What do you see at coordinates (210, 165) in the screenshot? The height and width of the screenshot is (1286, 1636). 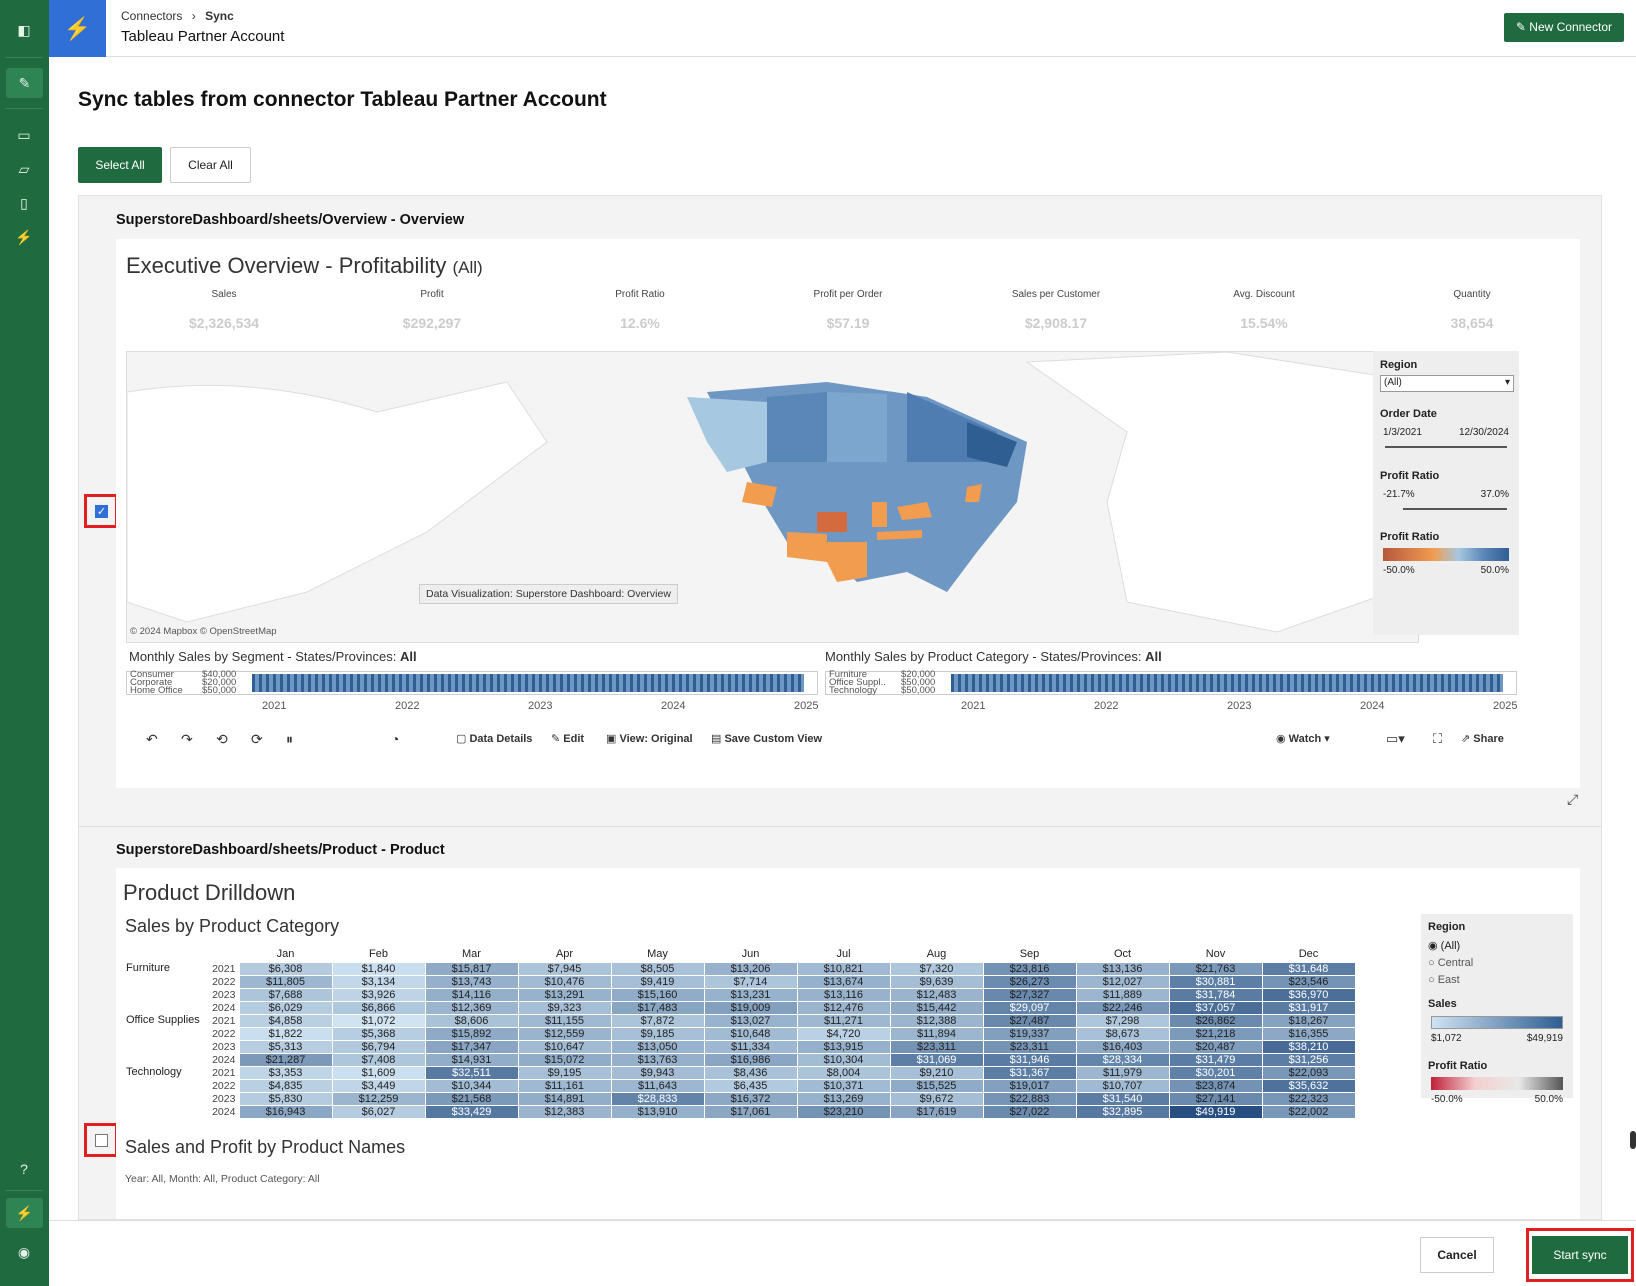 I see `clear-all-button: Clear All` at bounding box center [210, 165].